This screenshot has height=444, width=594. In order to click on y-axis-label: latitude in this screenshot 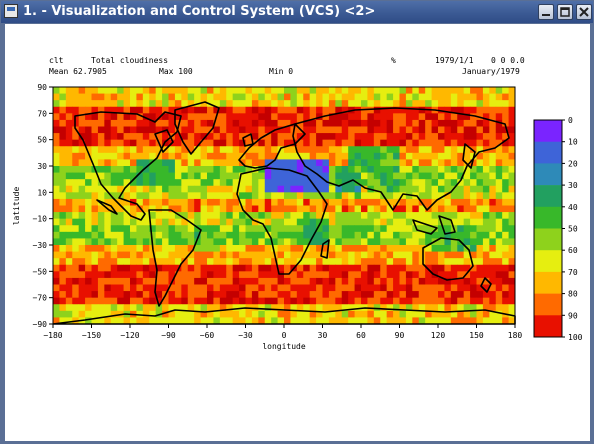, I will do `click(16, 206)`.